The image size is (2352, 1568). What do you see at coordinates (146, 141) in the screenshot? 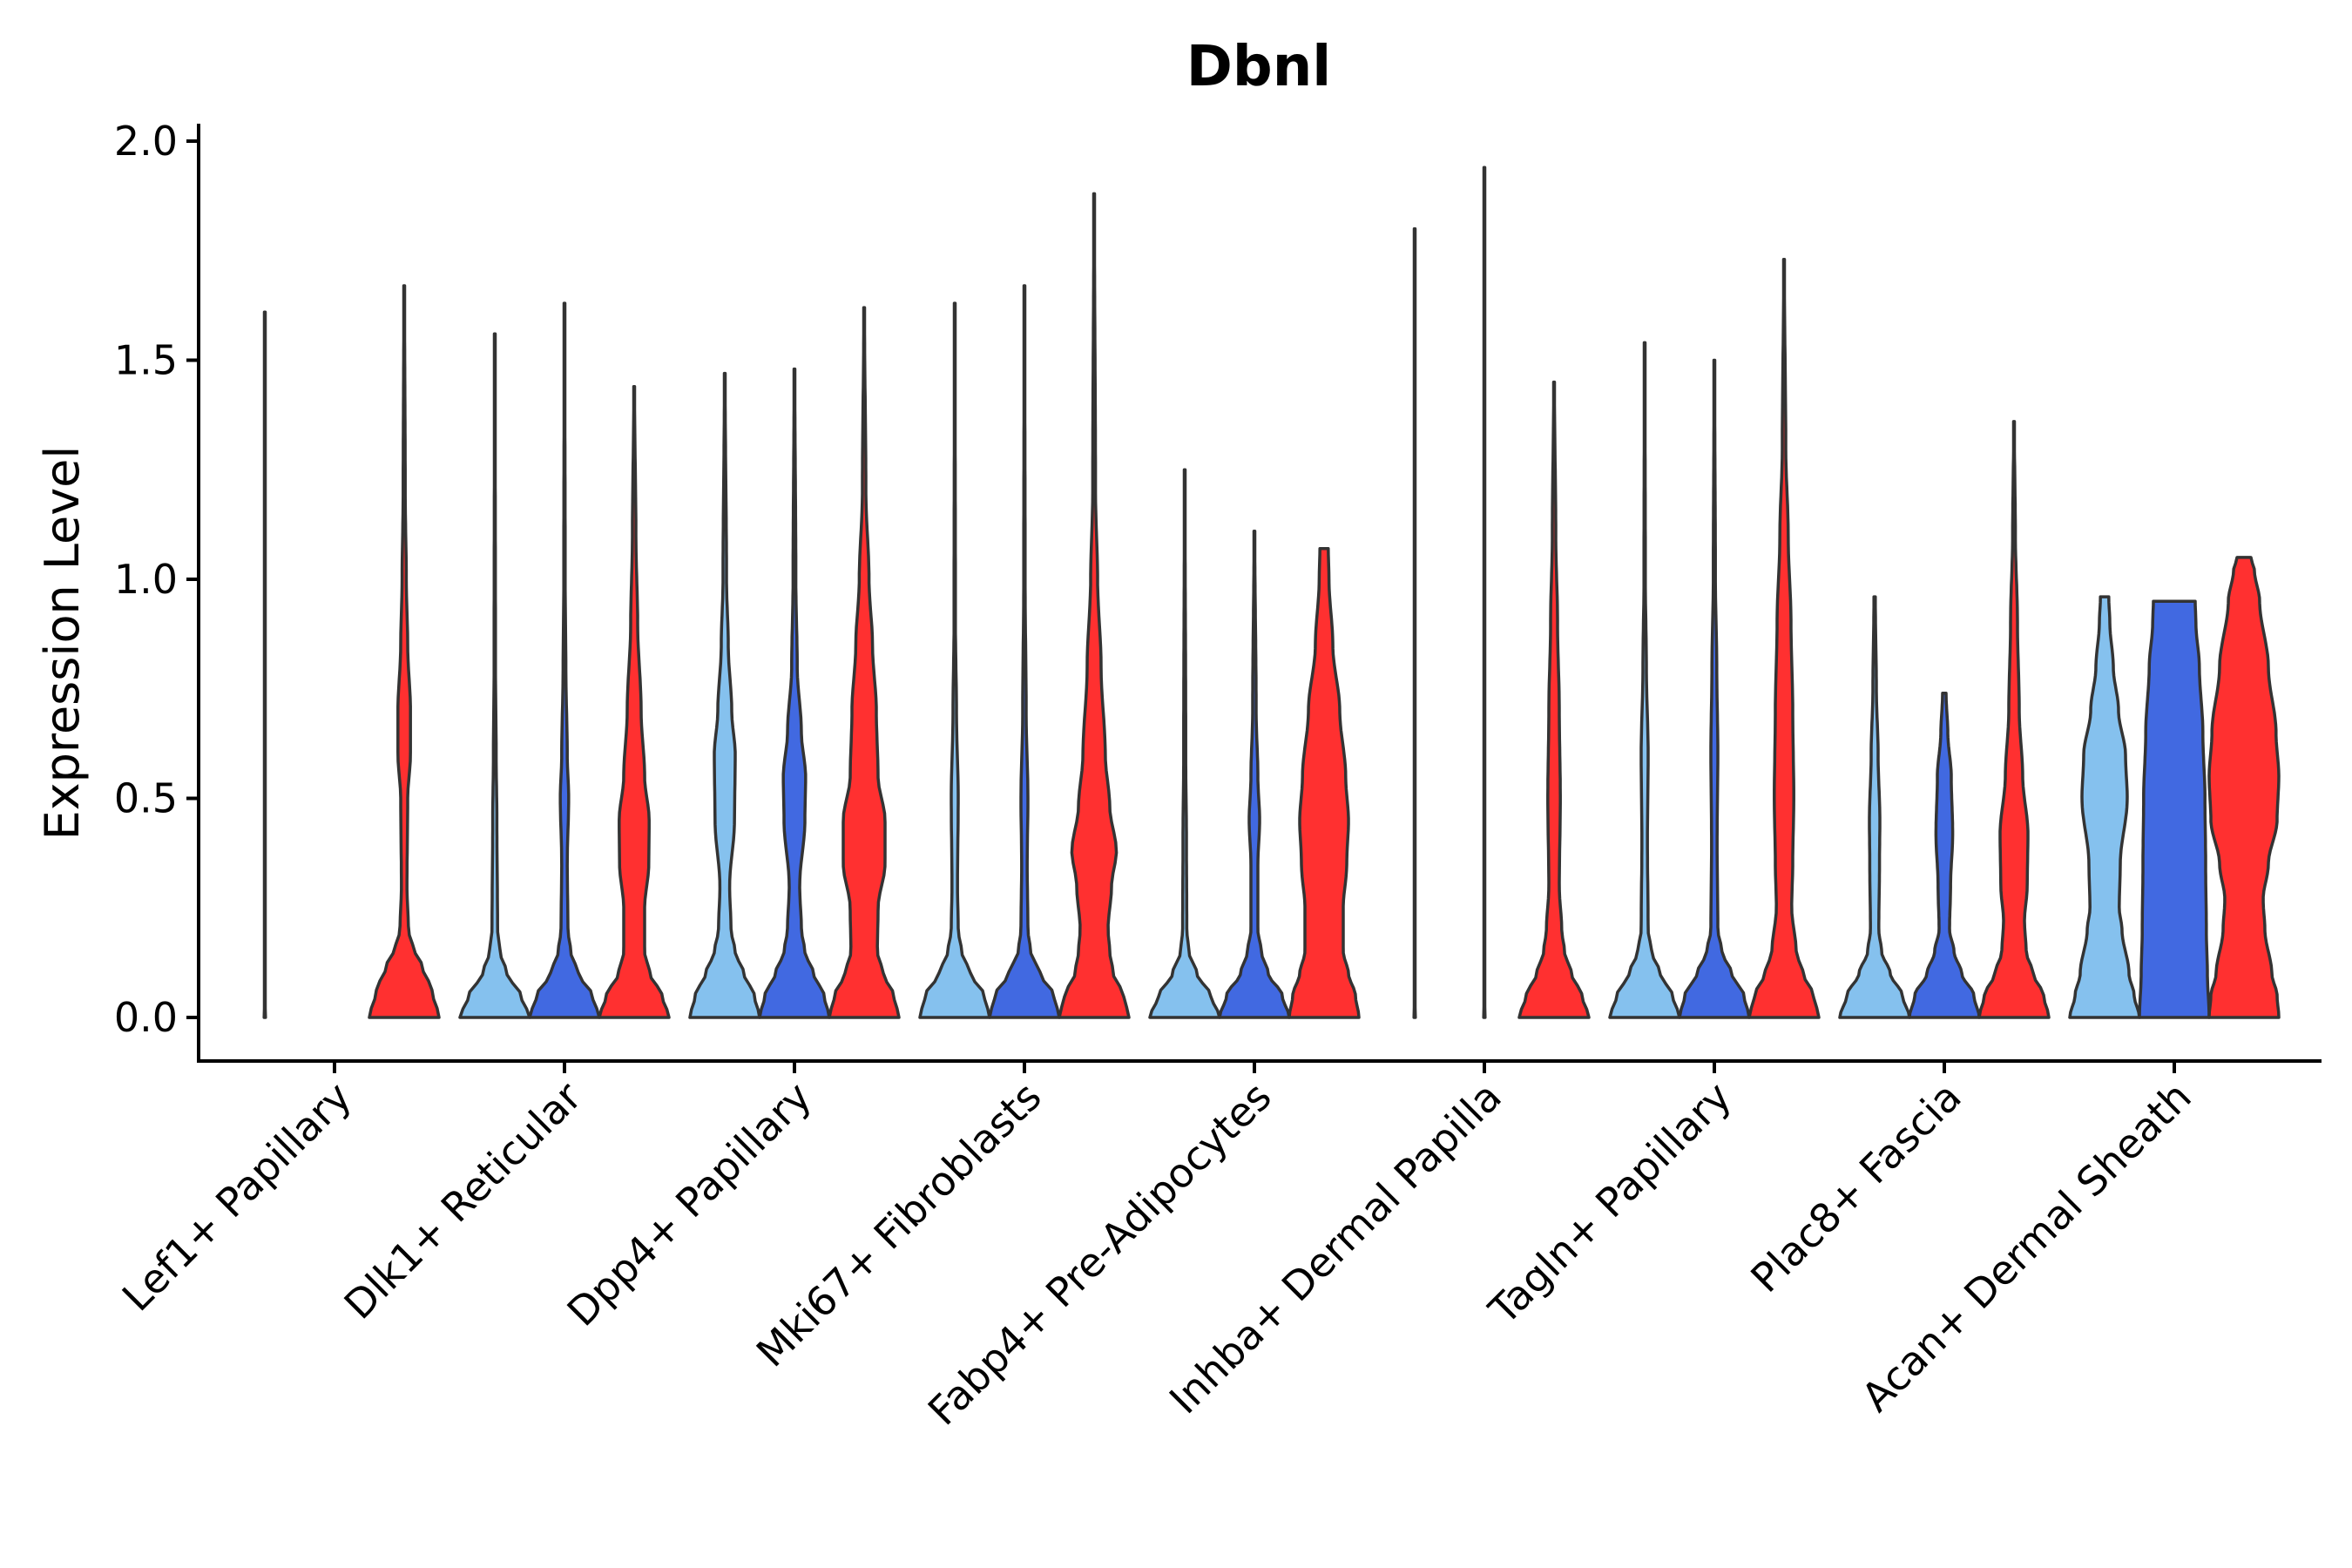
I see `y-tick-label-4: 2.0` at bounding box center [146, 141].